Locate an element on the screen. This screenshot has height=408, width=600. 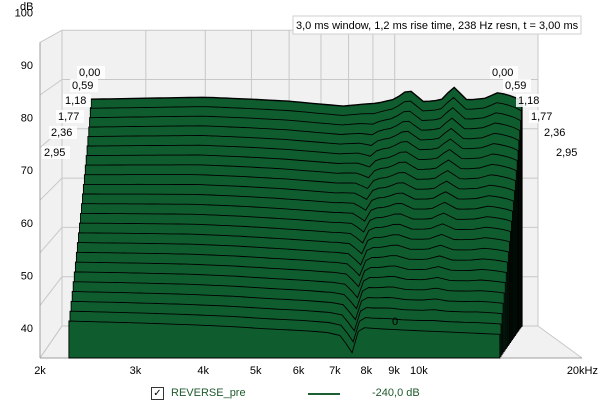
time-slice-label-right: 2,36 is located at coordinates (554, 133).